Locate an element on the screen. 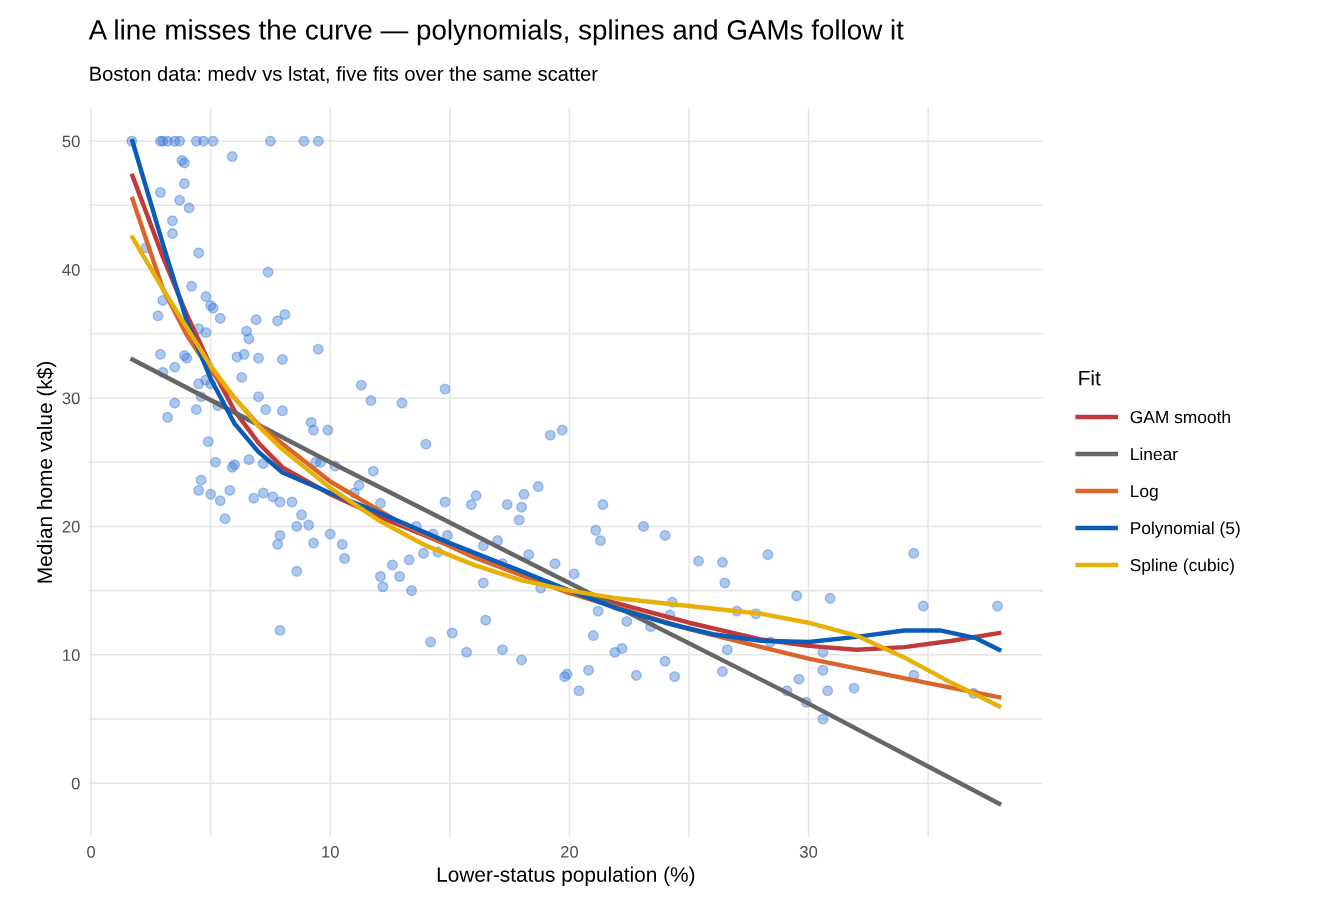 This screenshot has height=921, width=1344. legend-title: Fit is located at coordinates (1090, 378).